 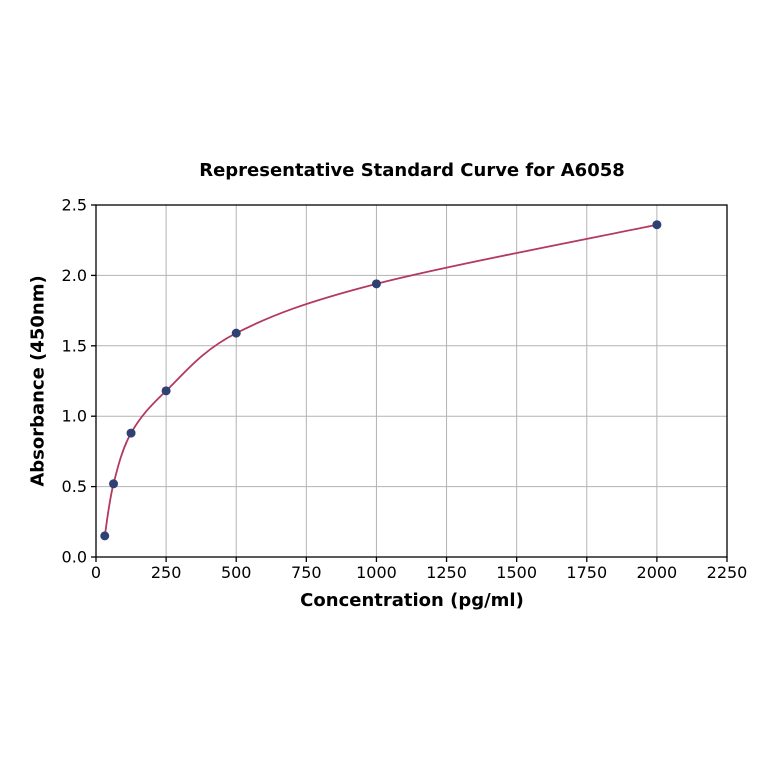 What do you see at coordinates (38, 381) in the screenshot?
I see `y-axis-label: Absorbance (450nm)` at bounding box center [38, 381].